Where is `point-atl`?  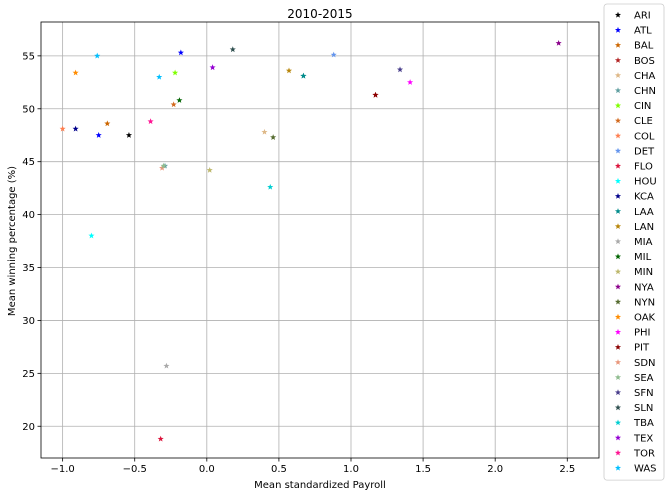 point-atl is located at coordinates (98, 135).